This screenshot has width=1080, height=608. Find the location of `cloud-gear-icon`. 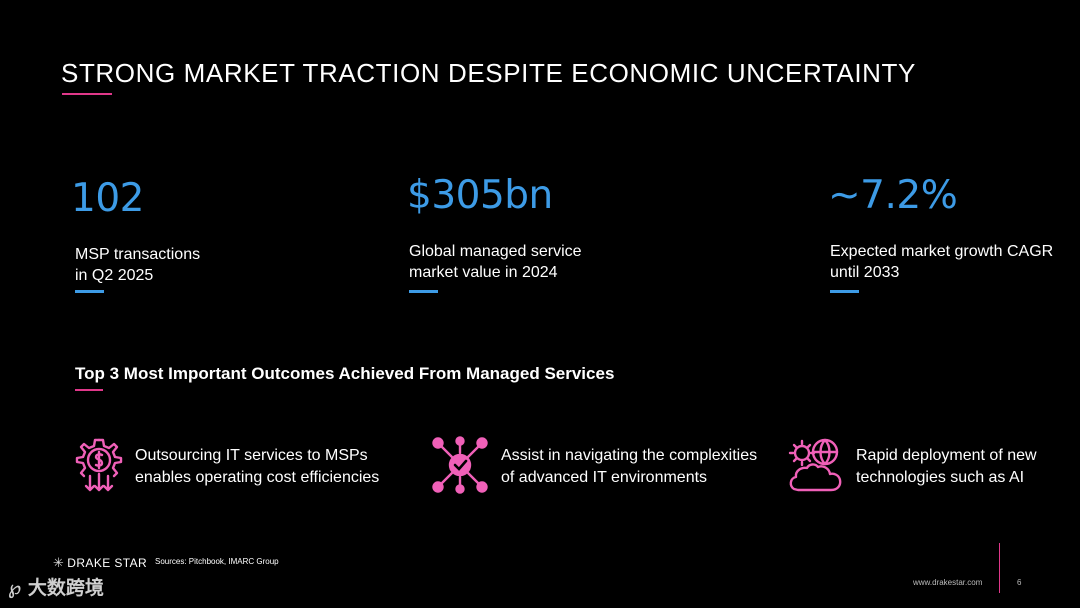

cloud-gear-icon is located at coordinates (815, 465).